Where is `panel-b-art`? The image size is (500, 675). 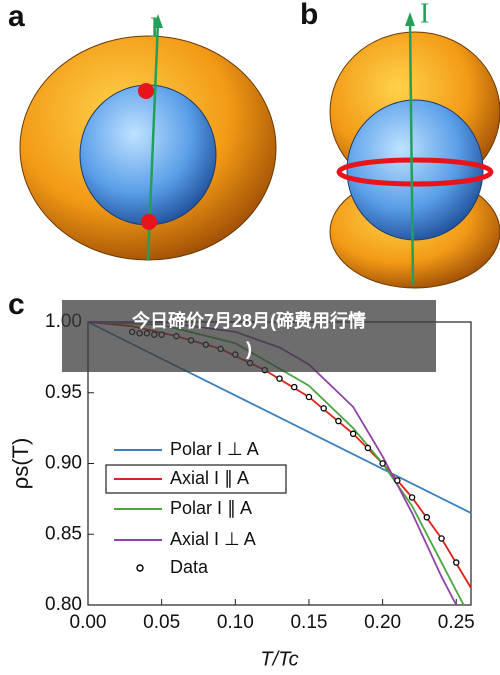
panel-b-art is located at coordinates (414, 150).